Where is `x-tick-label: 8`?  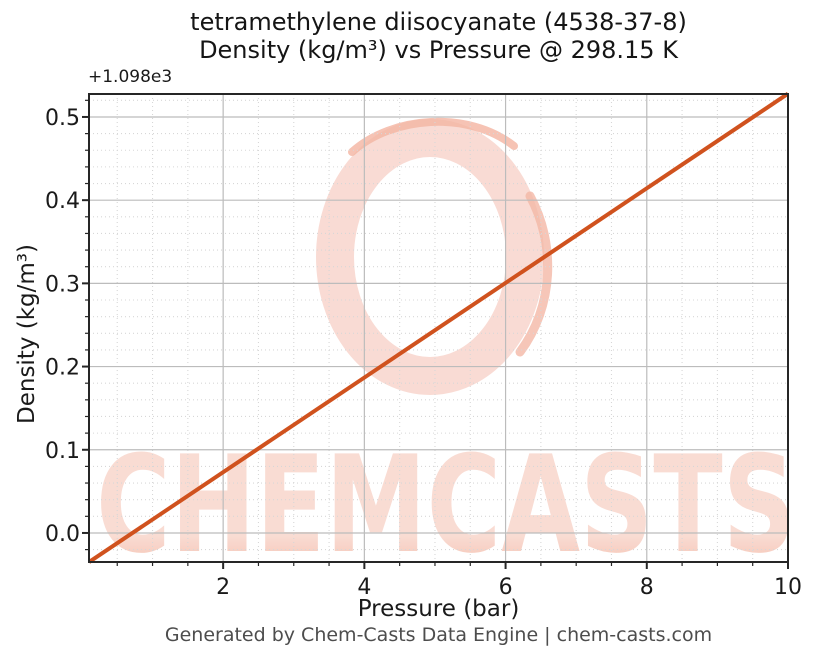 x-tick-label: 8 is located at coordinates (647, 587).